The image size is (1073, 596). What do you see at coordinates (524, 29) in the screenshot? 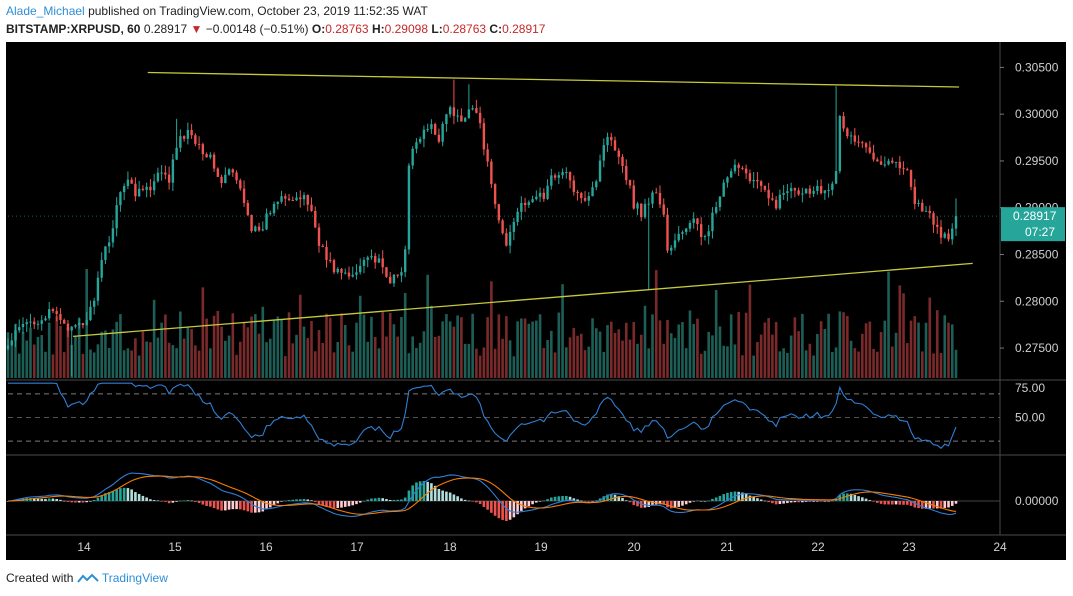
I see `close-value: 0.28917` at bounding box center [524, 29].